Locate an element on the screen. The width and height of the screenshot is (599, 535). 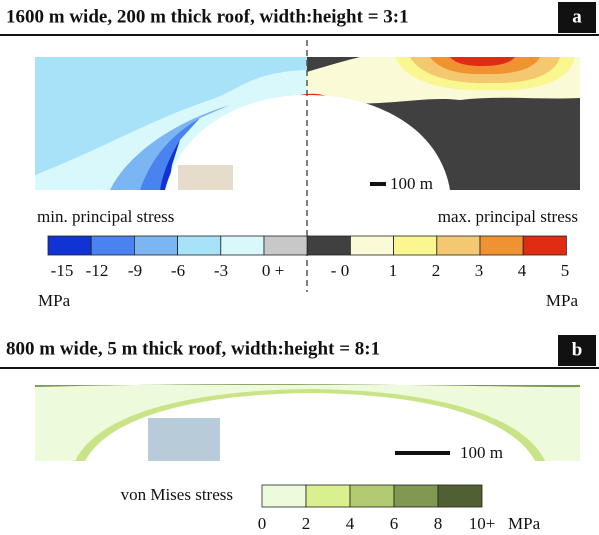
colorbar-tick: -15 is located at coordinates (62, 270).